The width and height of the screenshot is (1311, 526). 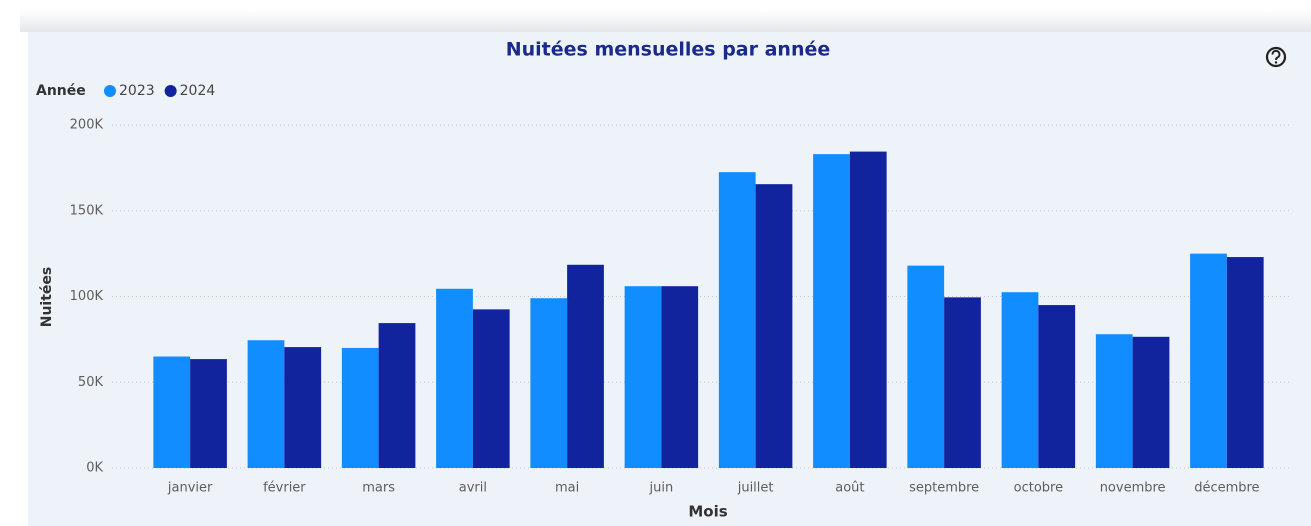 What do you see at coordinates (87, 125) in the screenshot?
I see `y-tick-label: 200K` at bounding box center [87, 125].